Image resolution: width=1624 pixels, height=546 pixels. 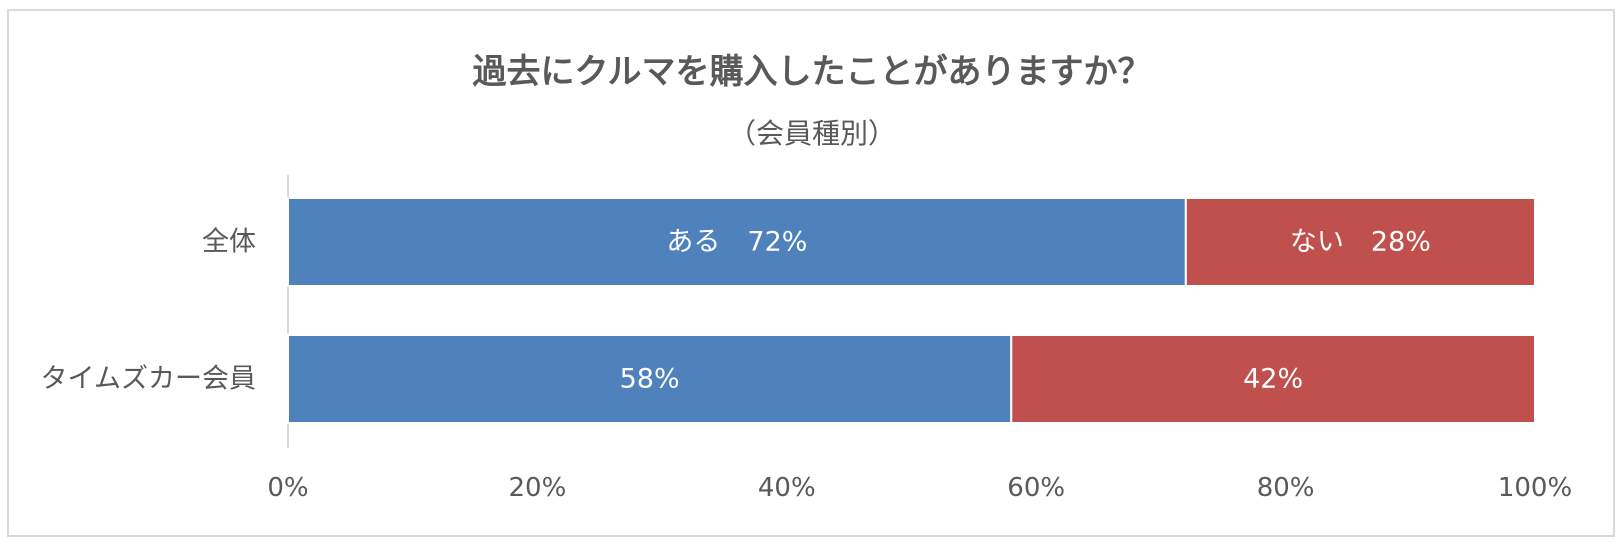 I want to click on chart-subtitle: （会員種別）, so click(x=811, y=133).